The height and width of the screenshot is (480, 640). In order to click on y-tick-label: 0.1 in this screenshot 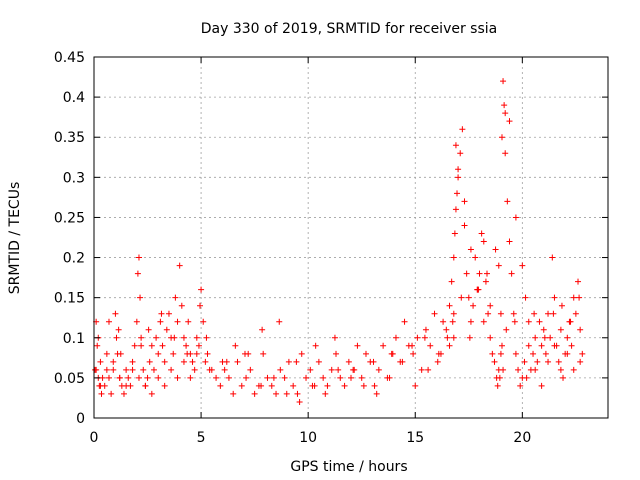, I will do `click(74, 339)`.